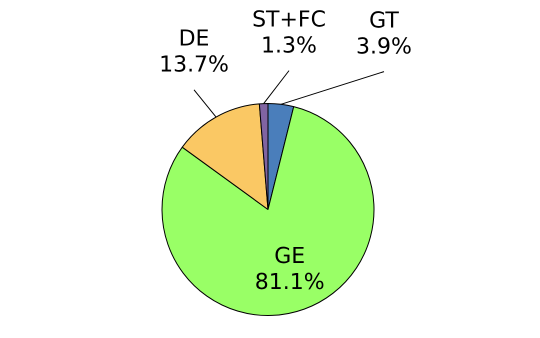 This screenshot has width=540, height=338. Describe the element at coordinates (384, 47) in the screenshot. I see `data-label: 3.9%` at that location.